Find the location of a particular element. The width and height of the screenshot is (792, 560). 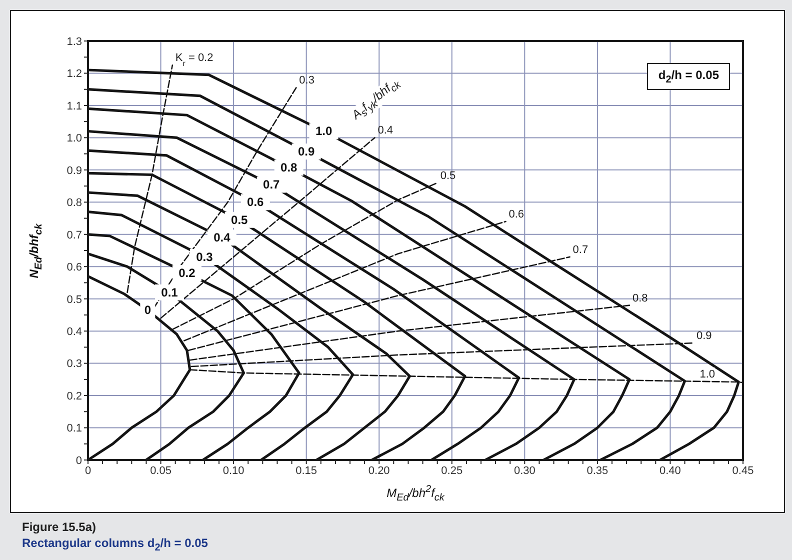

series-label: K$_{r}$ = 0.2 is located at coordinates (194, 60).